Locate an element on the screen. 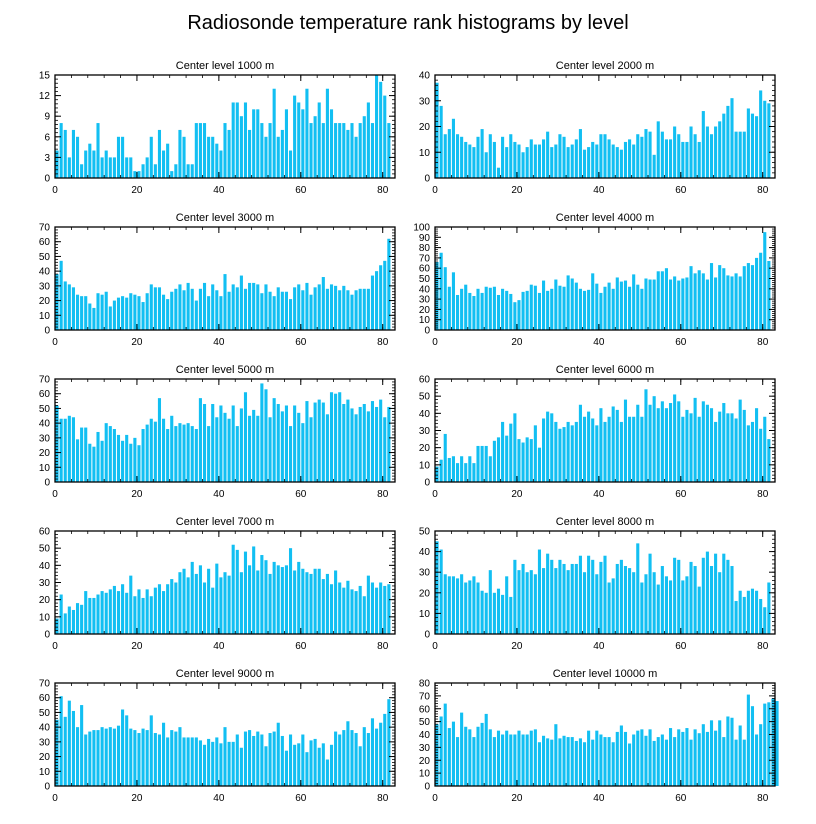 This screenshot has width=816, height=824. panel-frame is located at coordinates (225, 430).